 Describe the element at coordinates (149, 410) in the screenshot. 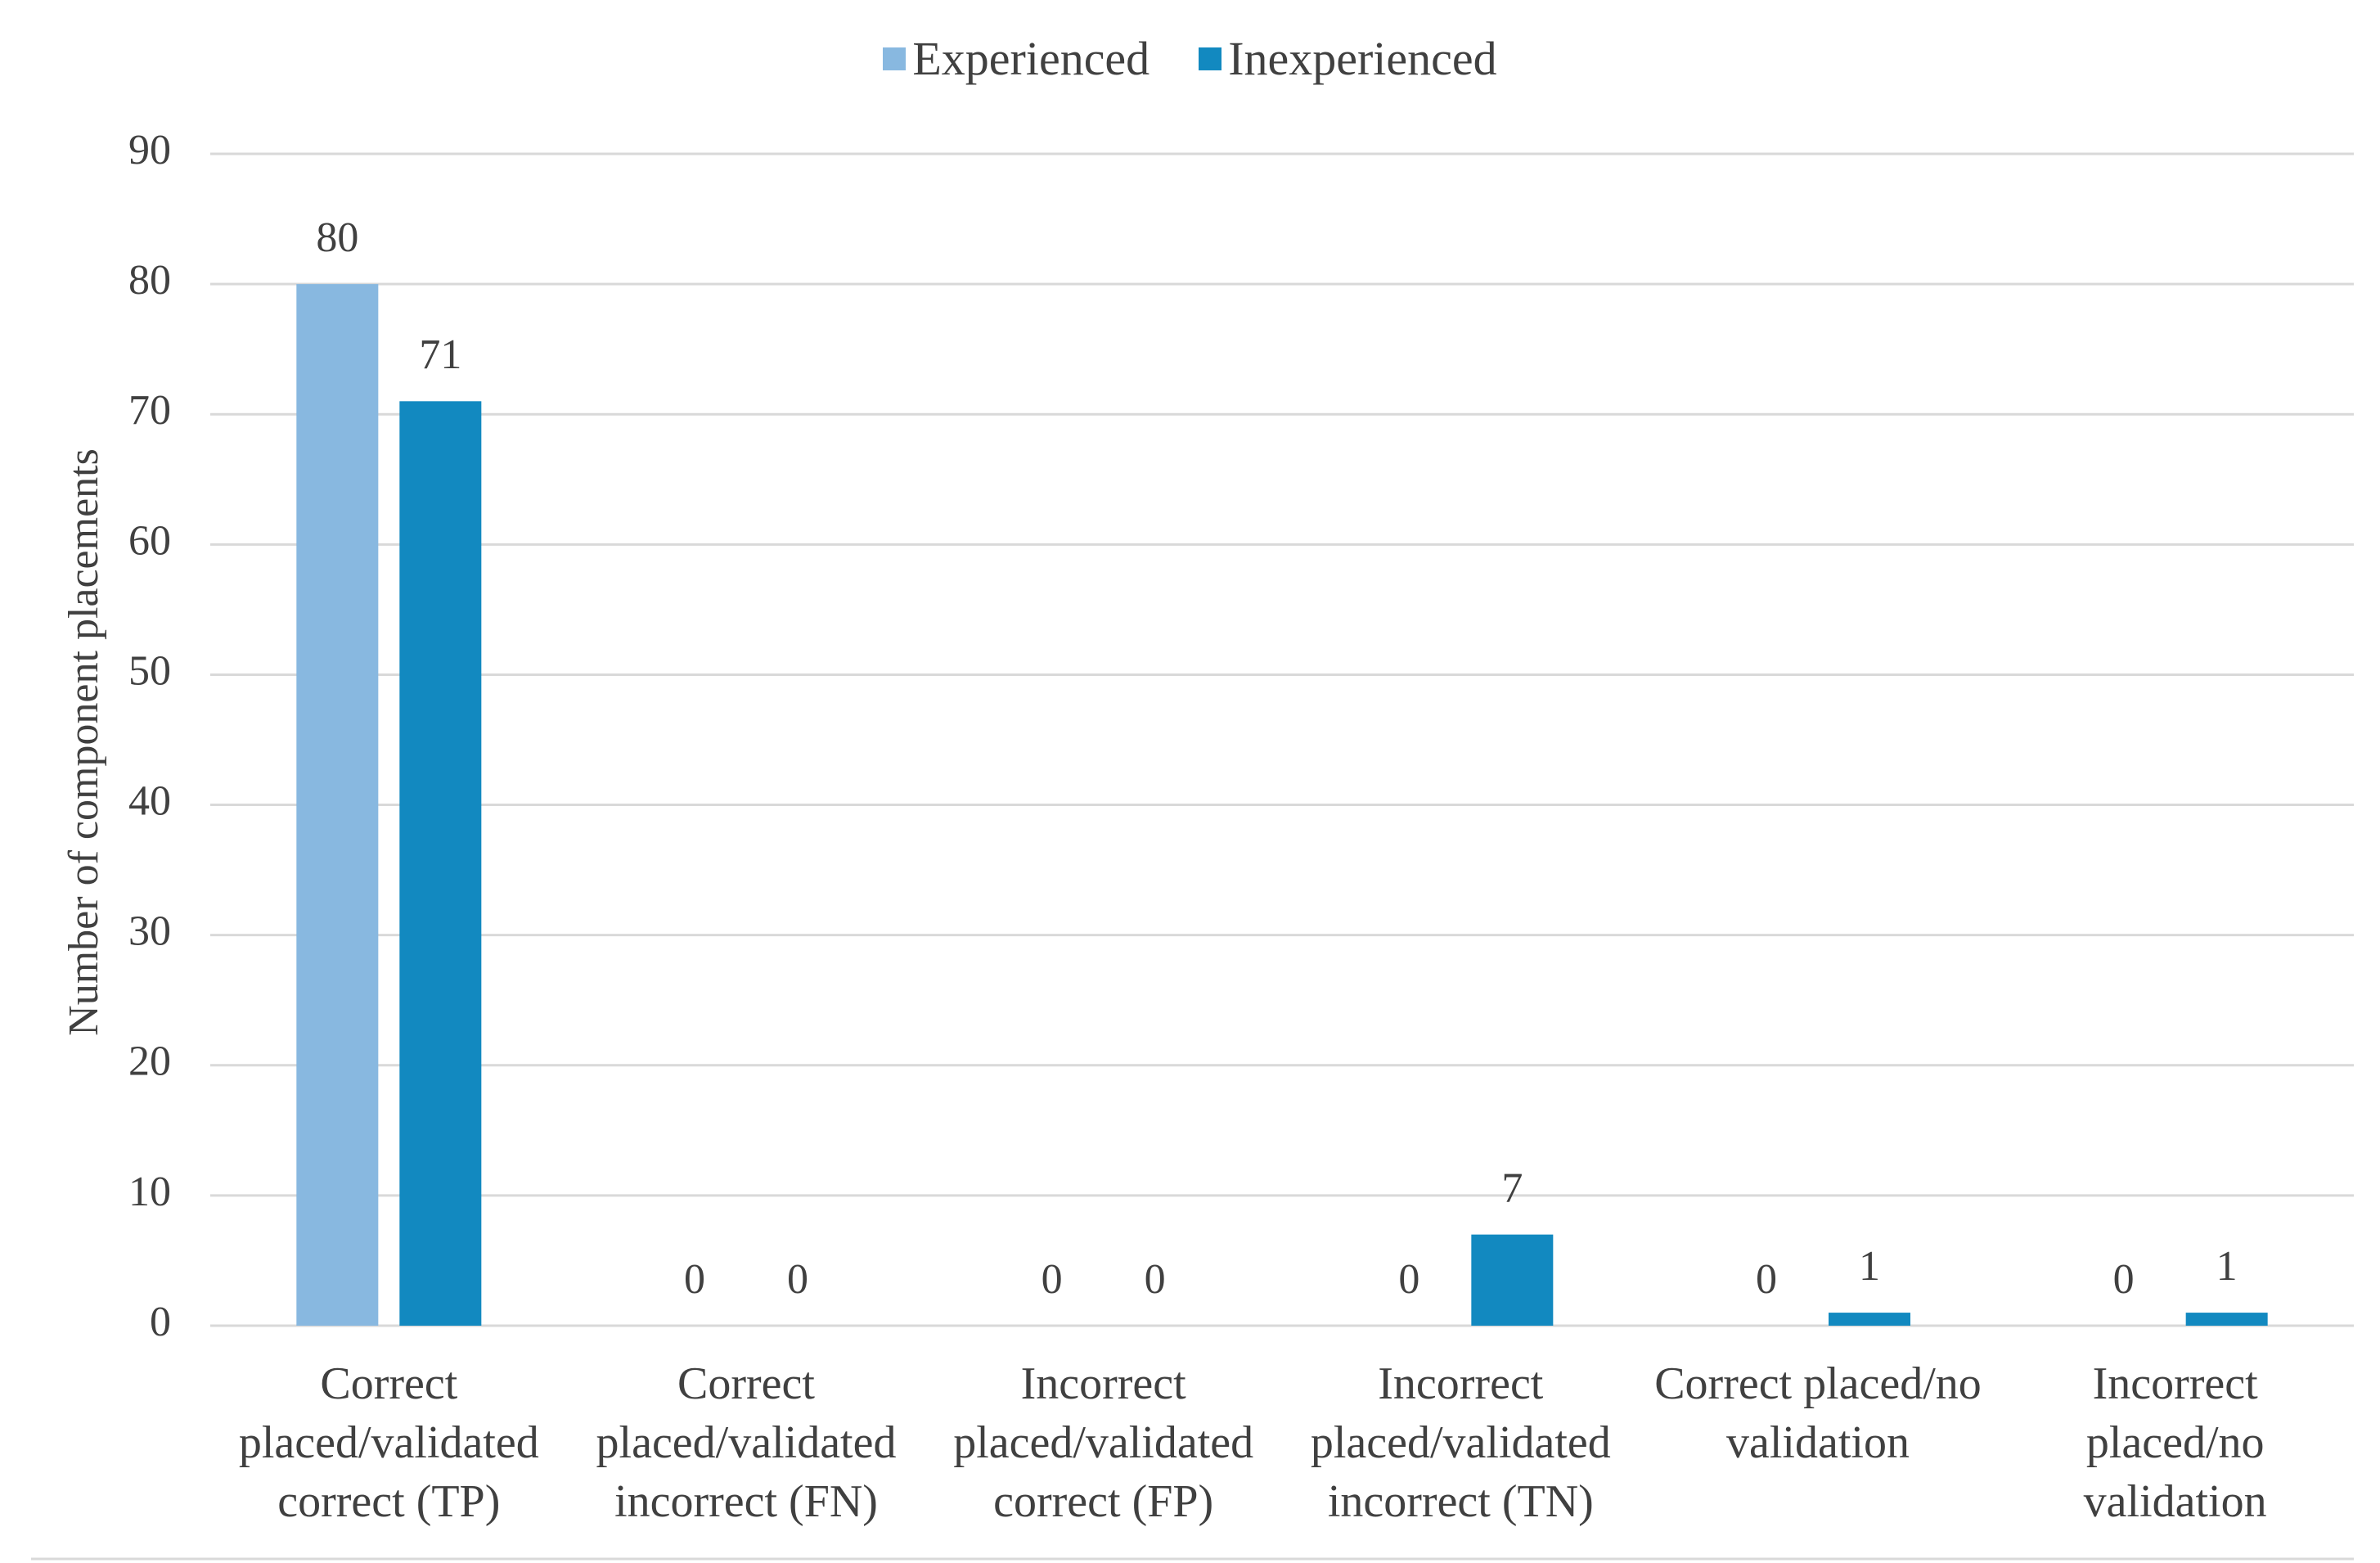

I see `y-tick-label: 70` at that location.